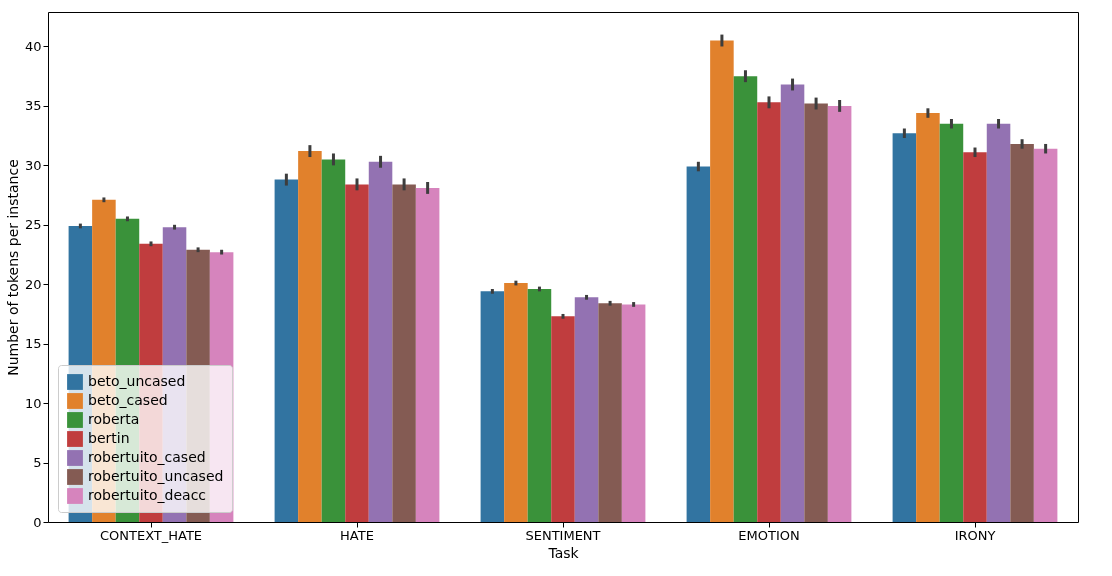 The width and height of the screenshot is (1112, 576). I want to click on legend-label: beto_cased, so click(128, 400).